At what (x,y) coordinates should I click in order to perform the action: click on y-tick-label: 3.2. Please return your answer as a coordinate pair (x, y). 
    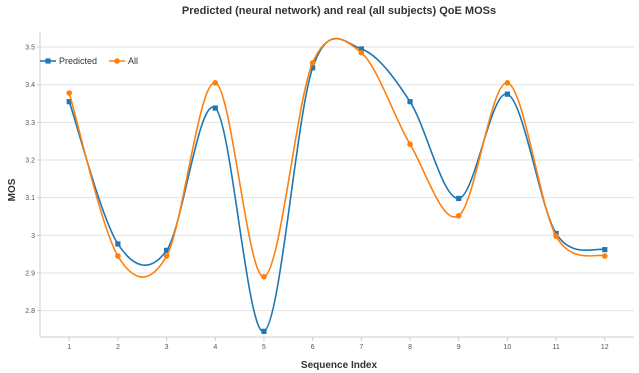
    Looking at the image, I should click on (30, 161).